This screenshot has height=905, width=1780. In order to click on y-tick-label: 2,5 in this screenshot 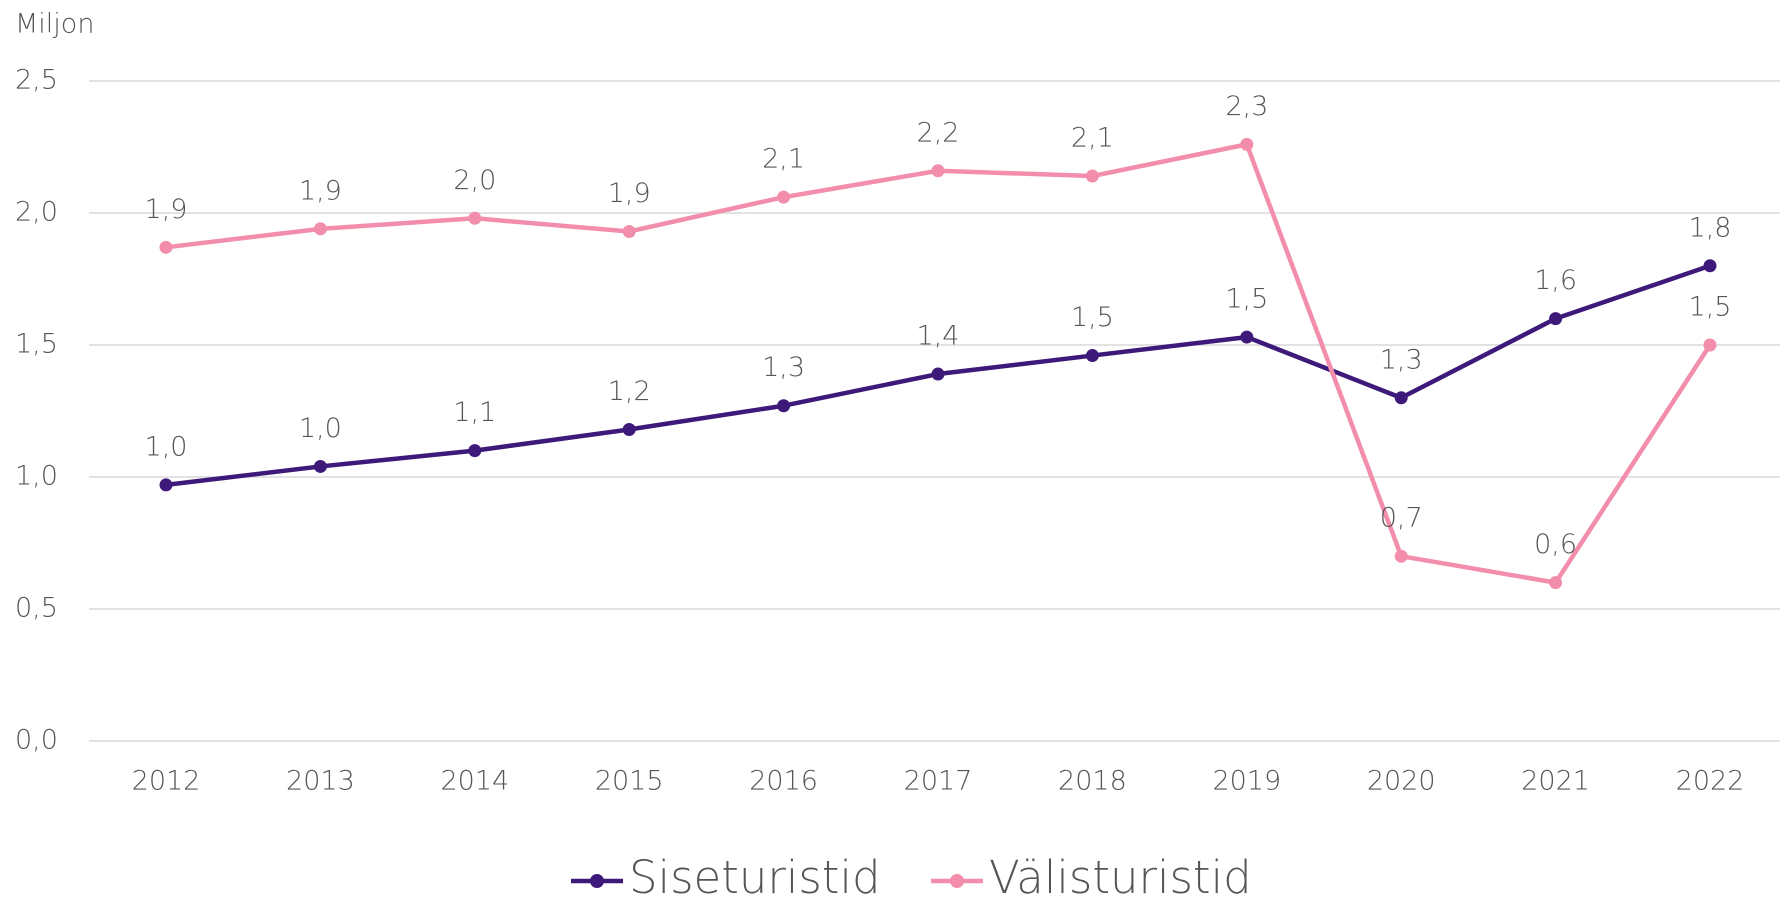, I will do `click(36, 80)`.